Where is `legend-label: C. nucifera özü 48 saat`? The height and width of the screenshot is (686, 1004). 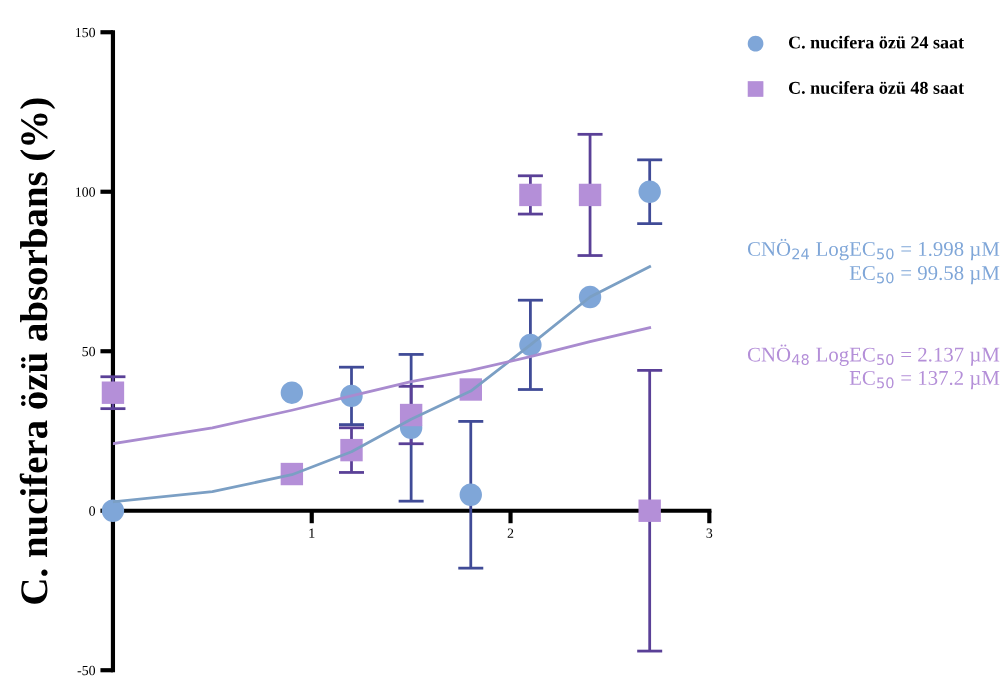
legend-label: C. nucifera özü 48 saat is located at coordinates (876, 87).